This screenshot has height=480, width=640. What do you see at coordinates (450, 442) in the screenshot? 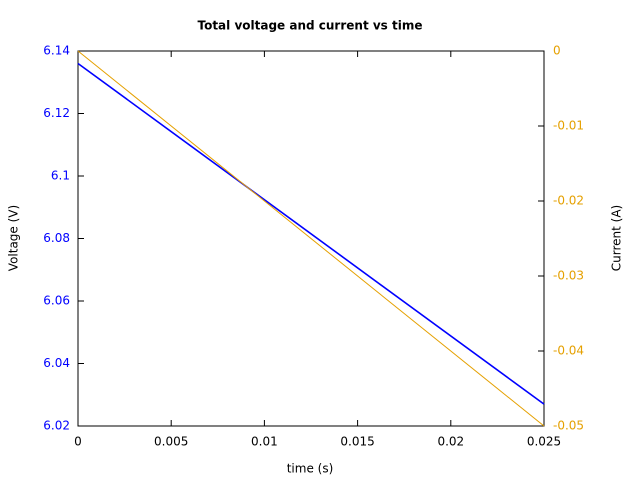
I see `x-tick-label: 0.02` at bounding box center [450, 442].